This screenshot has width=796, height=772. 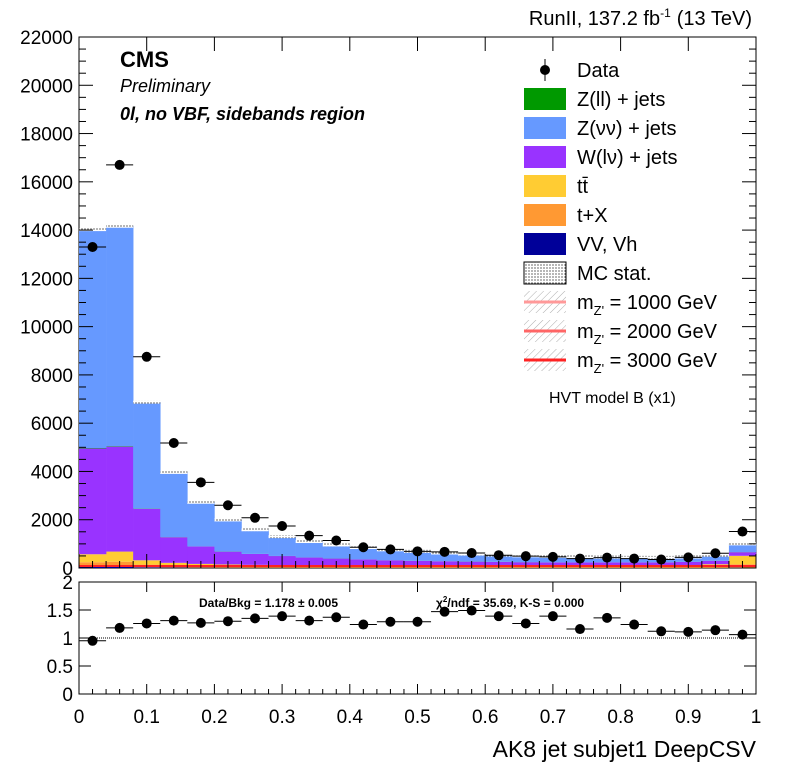 What do you see at coordinates (756, 717) in the screenshot?
I see `x-tick-label-10: 1` at bounding box center [756, 717].